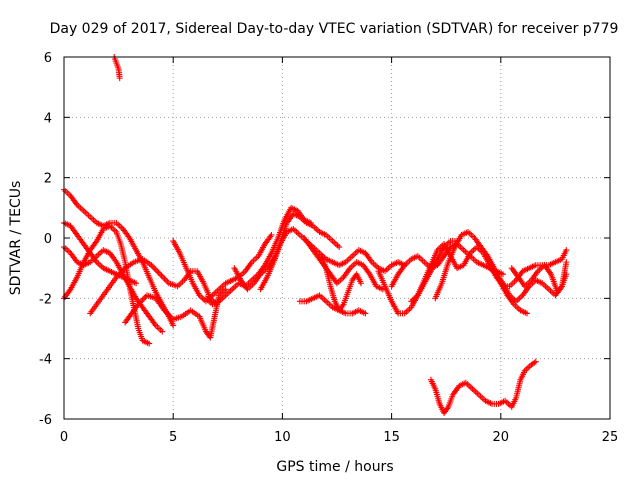  Describe the element at coordinates (48, 239) in the screenshot. I see `y-tick-label: 0` at that location.